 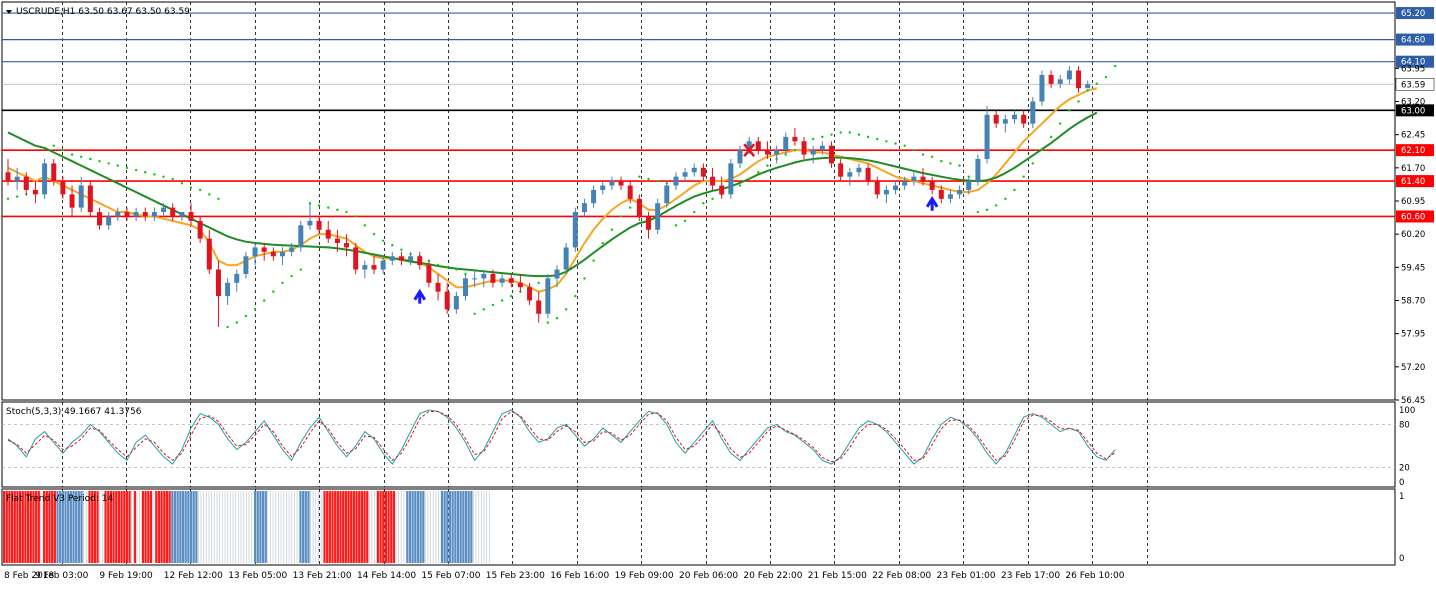 What do you see at coordinates (1404, 469) in the screenshot?
I see `stoch-scale-label: 20` at bounding box center [1404, 469].